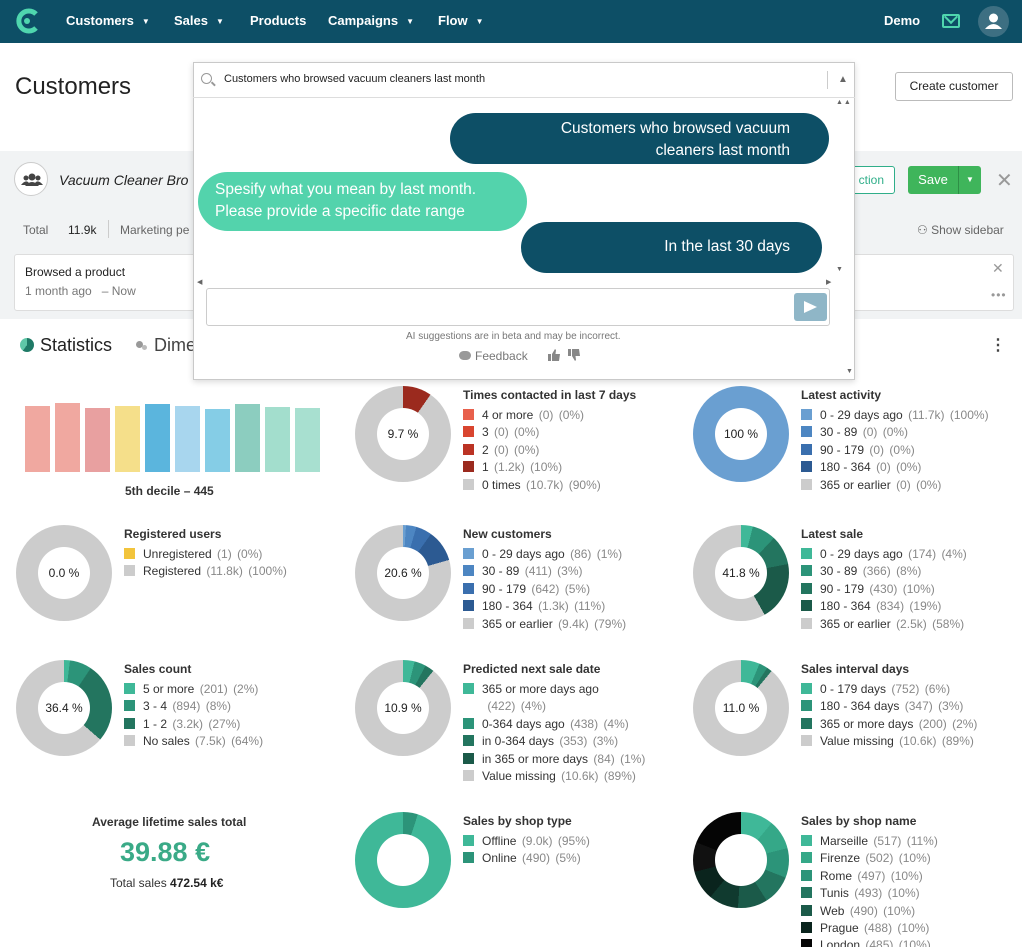  I want to click on legend-item: 30 - 89 (366) (8%), so click(884, 571).